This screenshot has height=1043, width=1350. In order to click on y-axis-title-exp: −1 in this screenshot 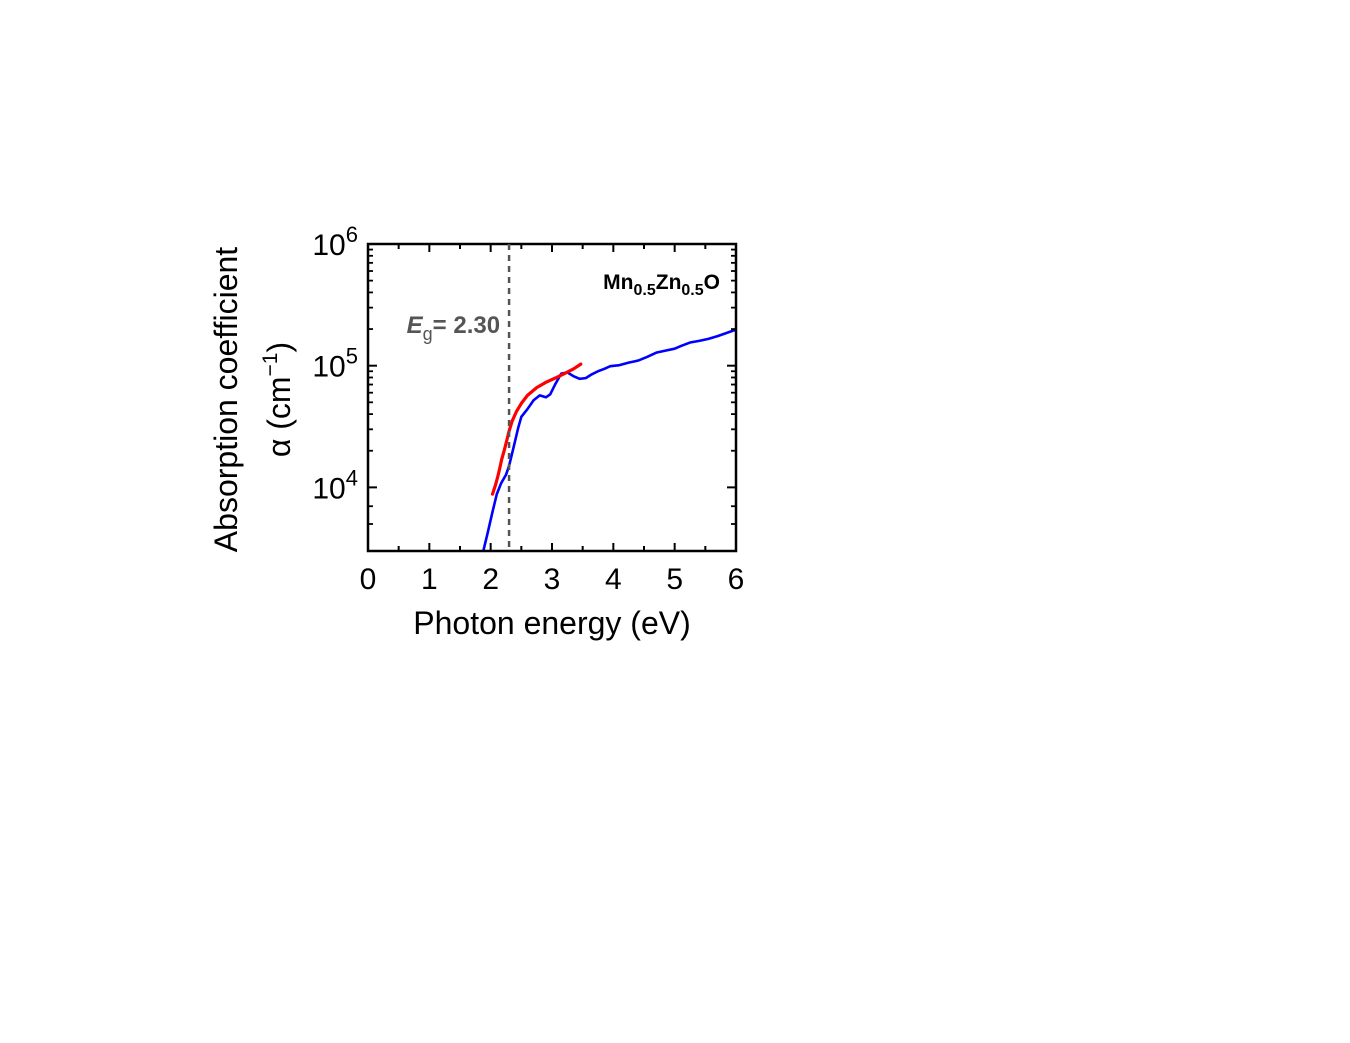, I will do `click(270, 365)`.